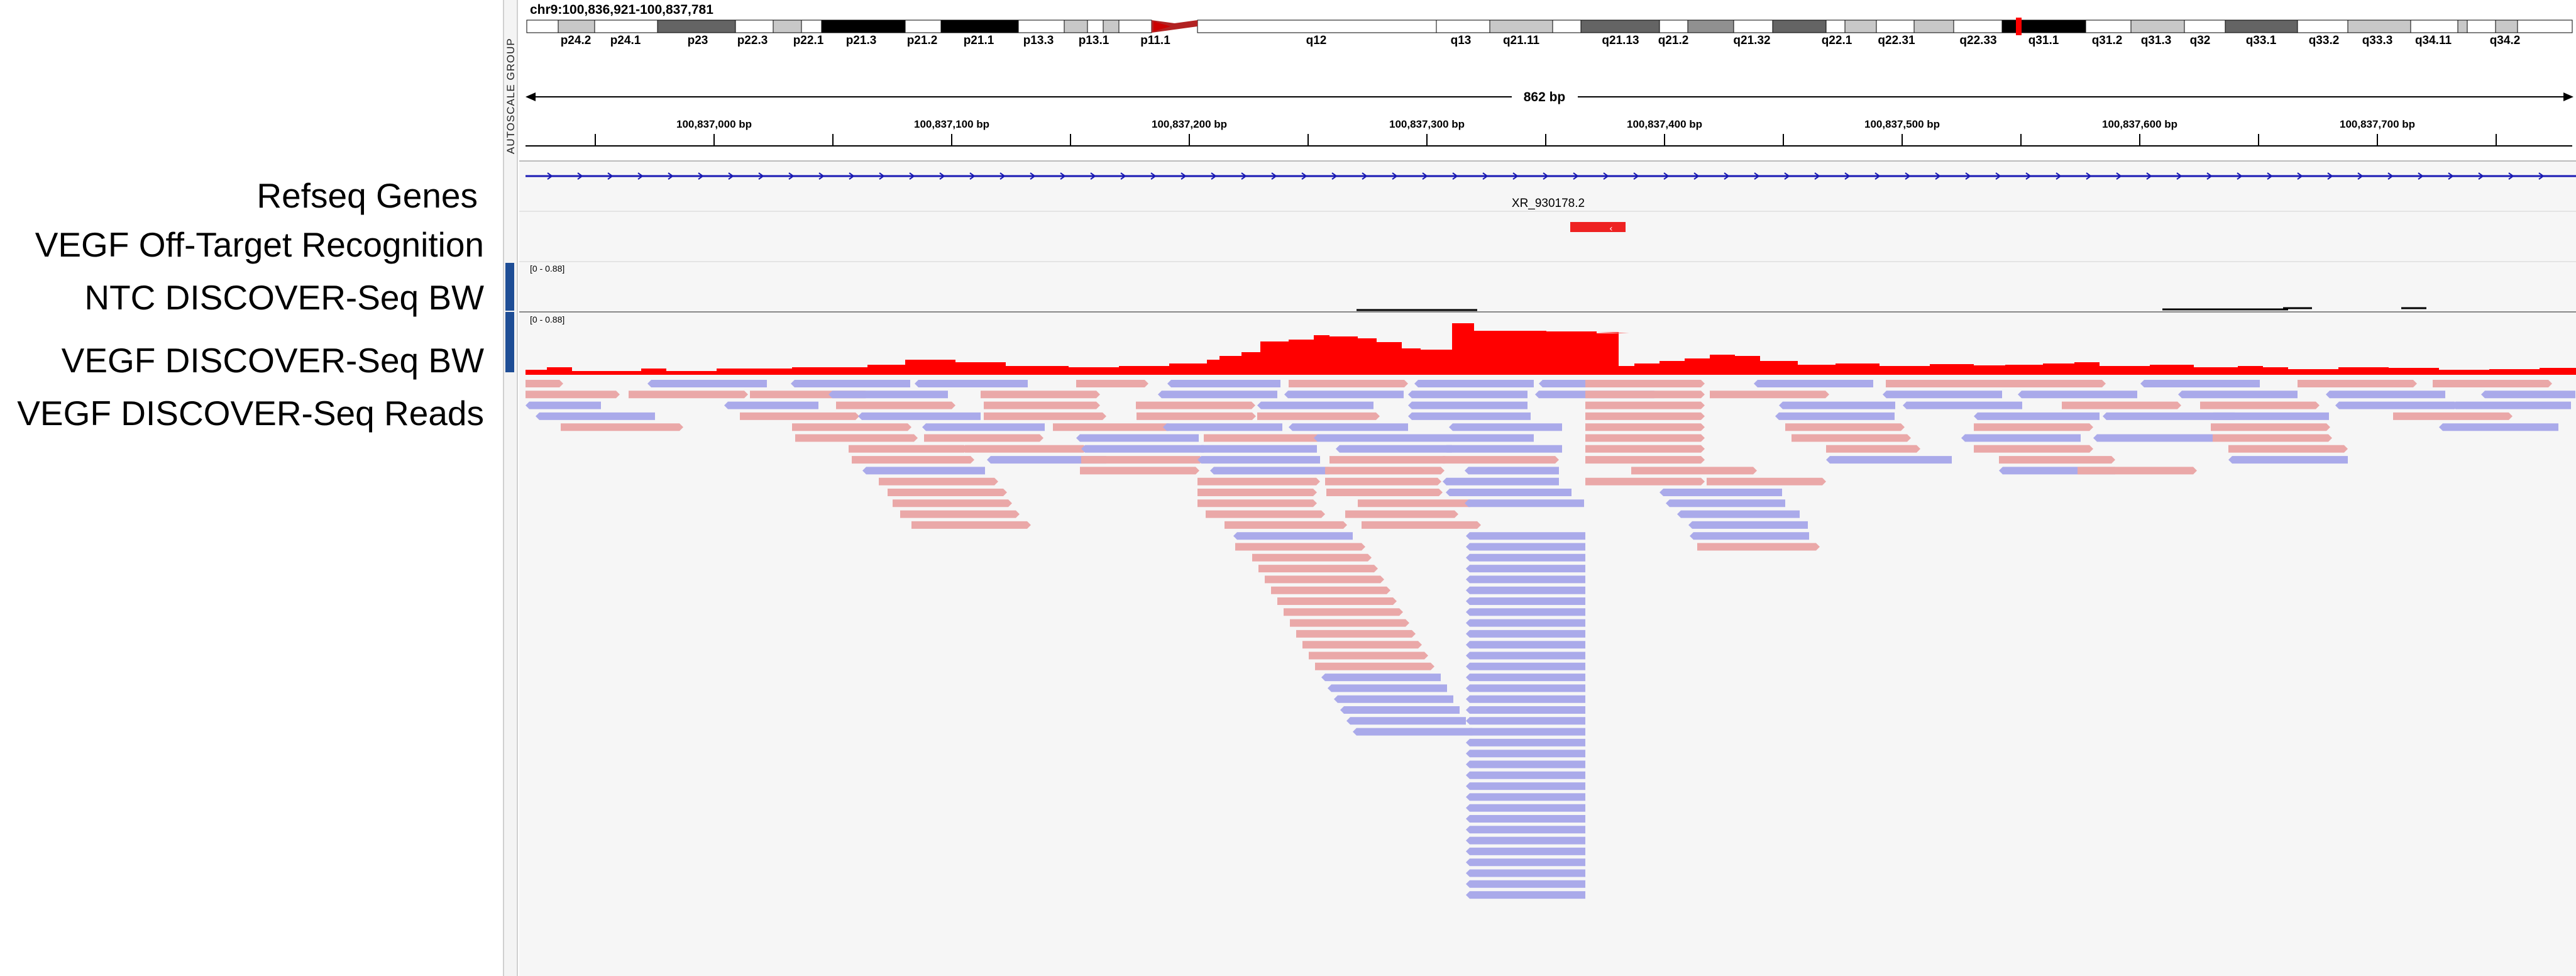 The width and height of the screenshot is (2576, 976). What do you see at coordinates (367, 195) in the screenshot?
I see `track-name-refseq-genes: Refseq Genes` at bounding box center [367, 195].